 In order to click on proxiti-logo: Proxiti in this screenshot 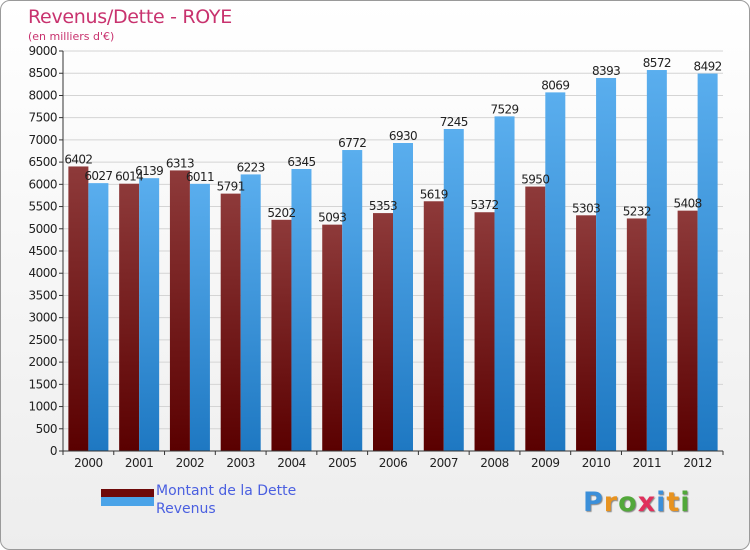, I will do `click(637, 502)`.